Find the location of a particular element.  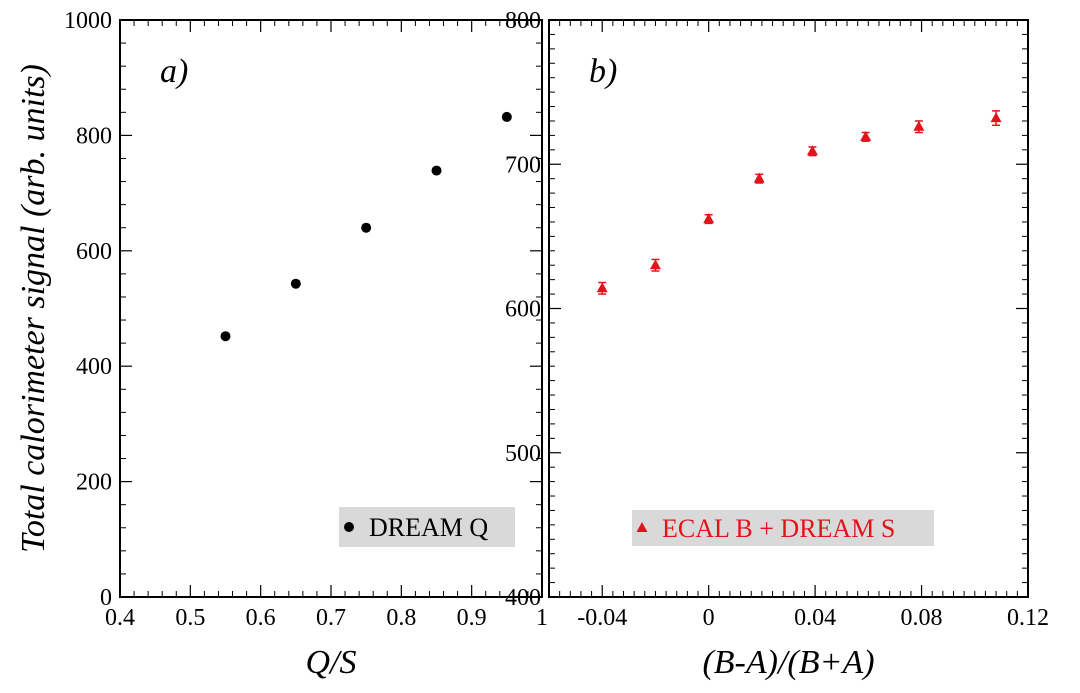

y-axis-title: Total calorimeter signal (arb. units) is located at coordinates (33, 308).